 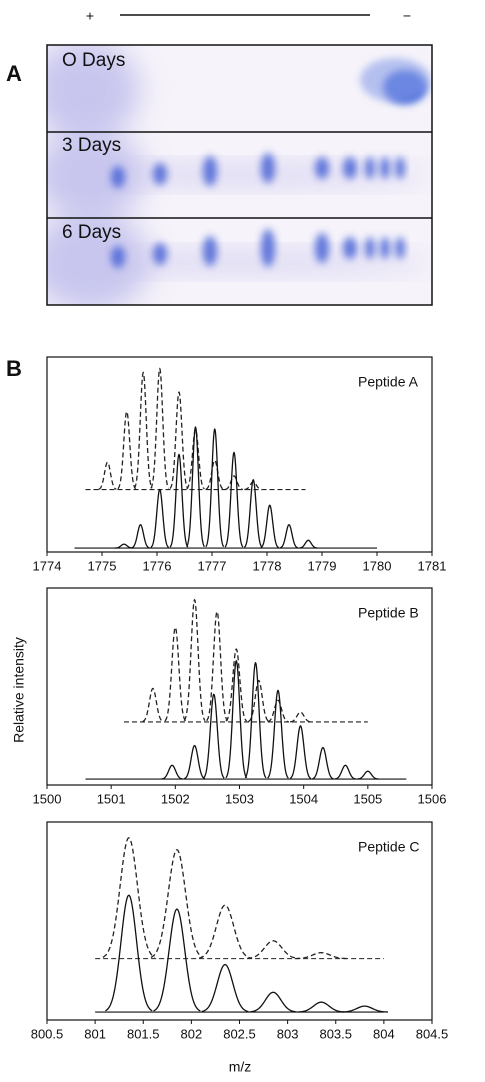 I want to click on chart-title: Peptide B, so click(x=388, y=613).